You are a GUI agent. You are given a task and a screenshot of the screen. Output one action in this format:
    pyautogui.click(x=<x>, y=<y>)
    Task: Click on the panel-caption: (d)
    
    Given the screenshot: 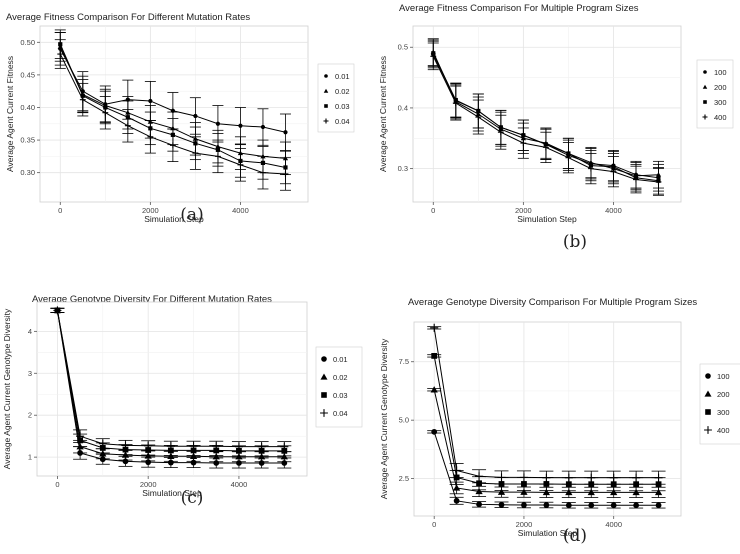 What is the action you would take?
    pyautogui.click(x=575, y=536)
    